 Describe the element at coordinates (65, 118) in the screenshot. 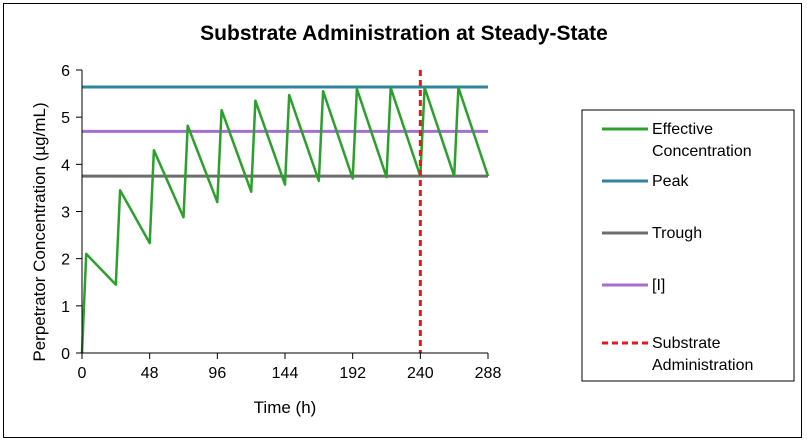

I see `y-tick-label: 5` at that location.